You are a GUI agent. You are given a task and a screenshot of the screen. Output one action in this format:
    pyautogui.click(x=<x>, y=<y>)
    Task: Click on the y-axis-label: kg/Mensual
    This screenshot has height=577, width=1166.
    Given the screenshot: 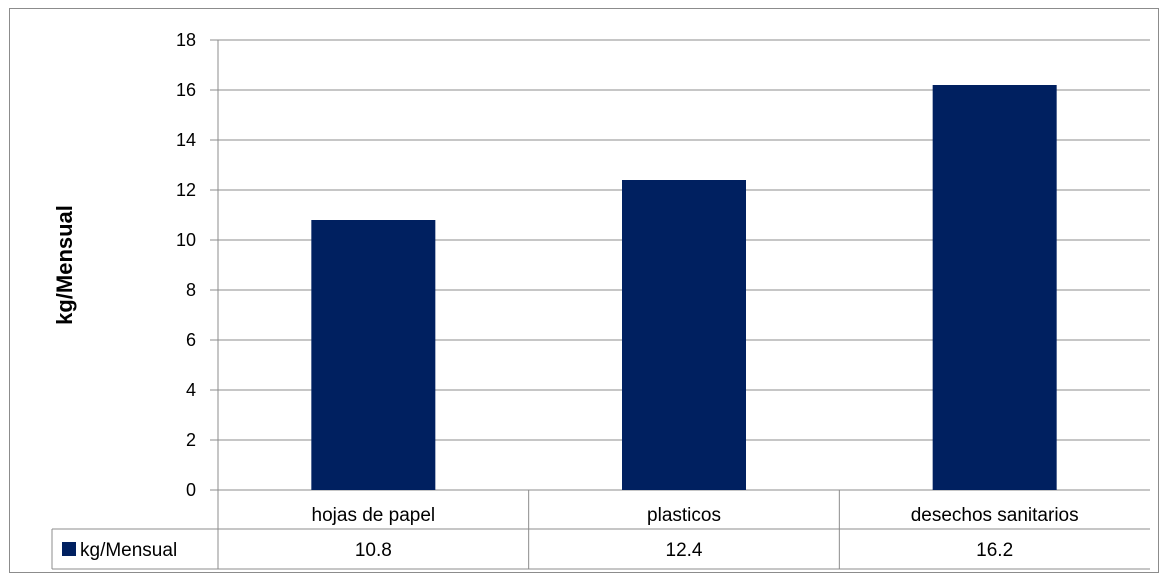 What is the action you would take?
    pyautogui.click(x=64, y=265)
    